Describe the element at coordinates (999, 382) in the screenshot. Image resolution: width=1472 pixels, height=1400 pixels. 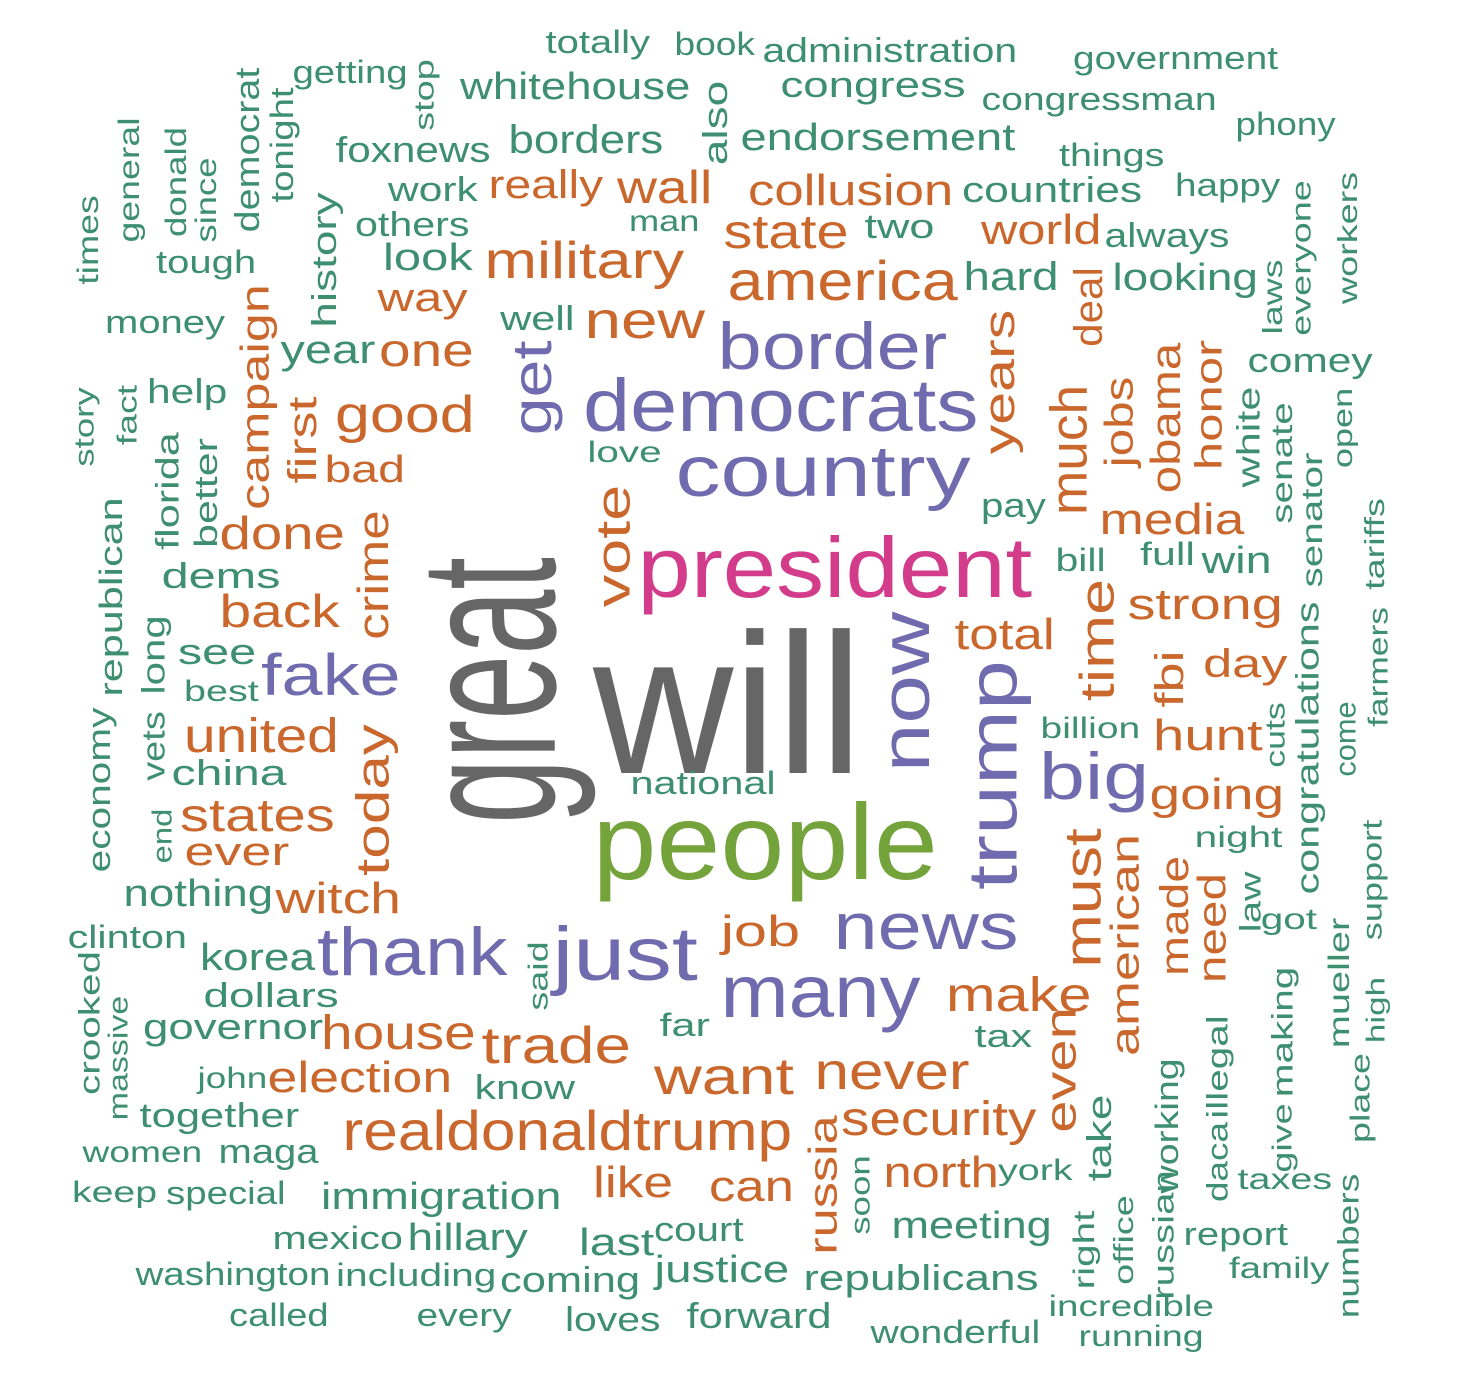
I see `cloud-word-years: years` at that location.